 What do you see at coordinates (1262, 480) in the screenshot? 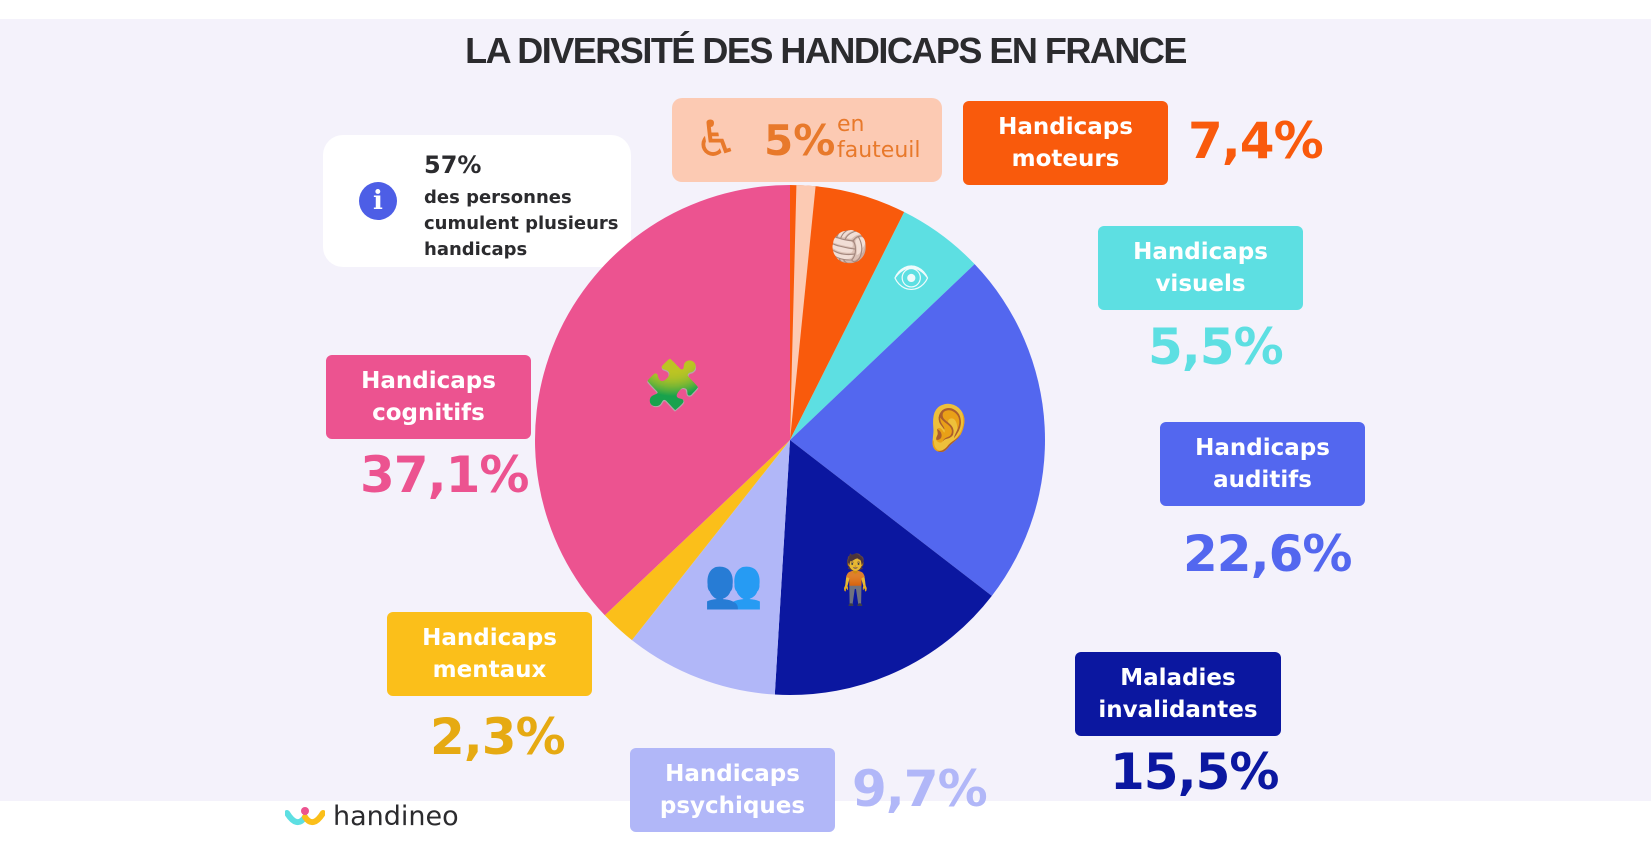
I see `label-text: auditifs` at bounding box center [1262, 480].